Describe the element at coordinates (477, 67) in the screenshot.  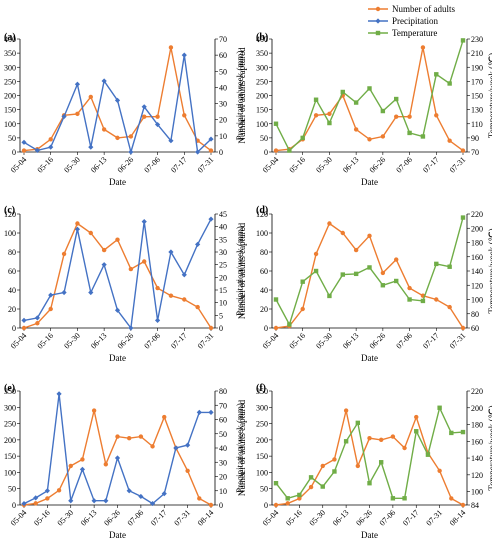
I see `right-tick-label: 190` at that location.